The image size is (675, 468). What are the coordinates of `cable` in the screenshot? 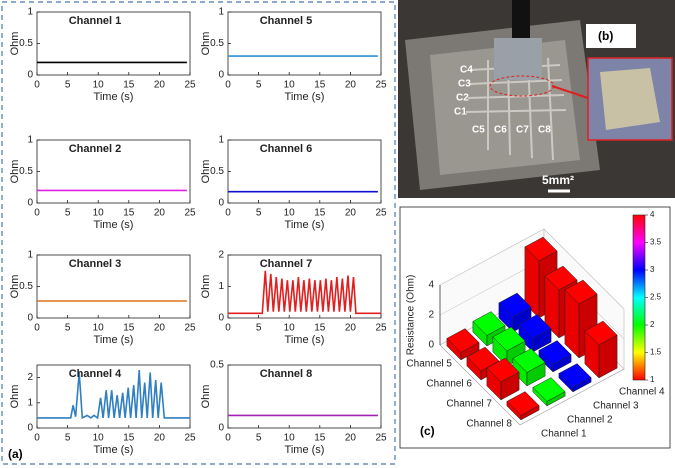 It's located at (521, 21).